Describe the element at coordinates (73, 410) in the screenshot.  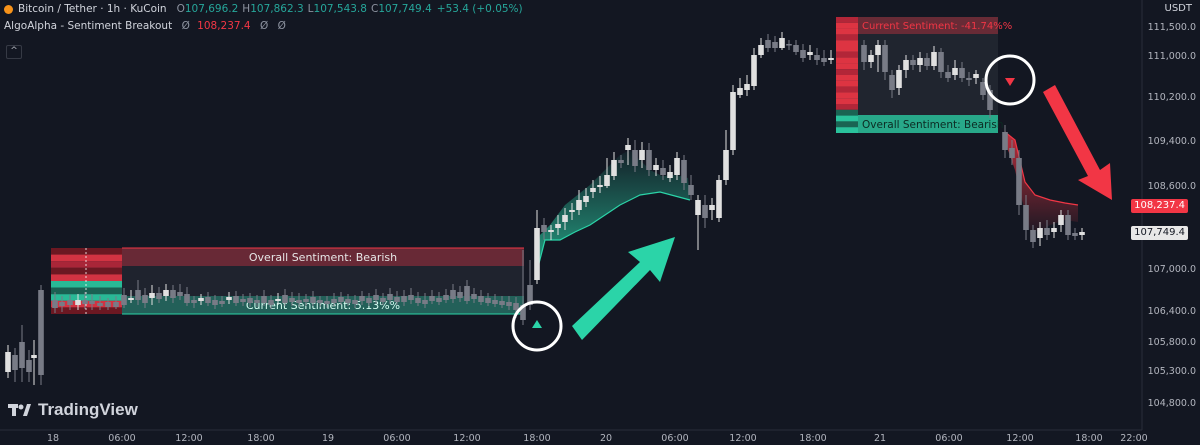
I see `tradingview-logo: TradingView` at that location.